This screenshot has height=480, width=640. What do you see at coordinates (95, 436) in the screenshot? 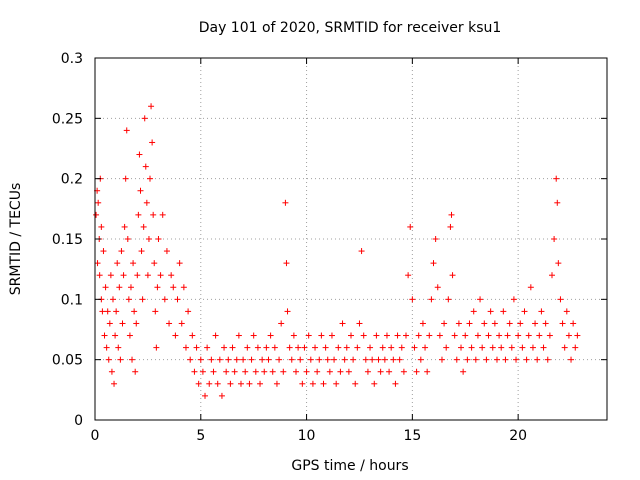
I see `x-tick-label: 0` at bounding box center [95, 436].